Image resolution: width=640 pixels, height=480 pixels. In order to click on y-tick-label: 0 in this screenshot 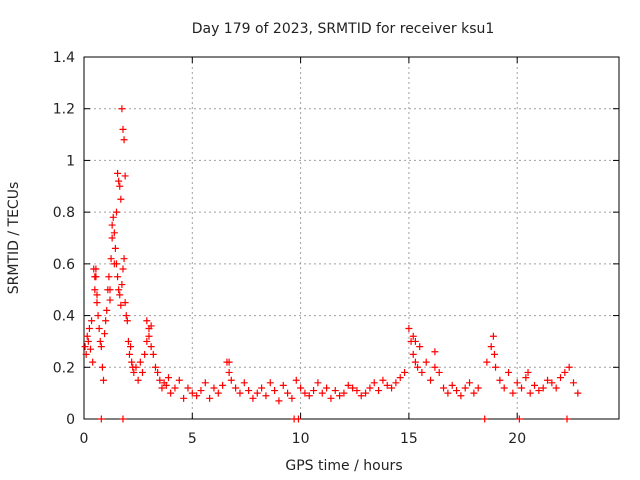, I will do `click(70, 420)`.